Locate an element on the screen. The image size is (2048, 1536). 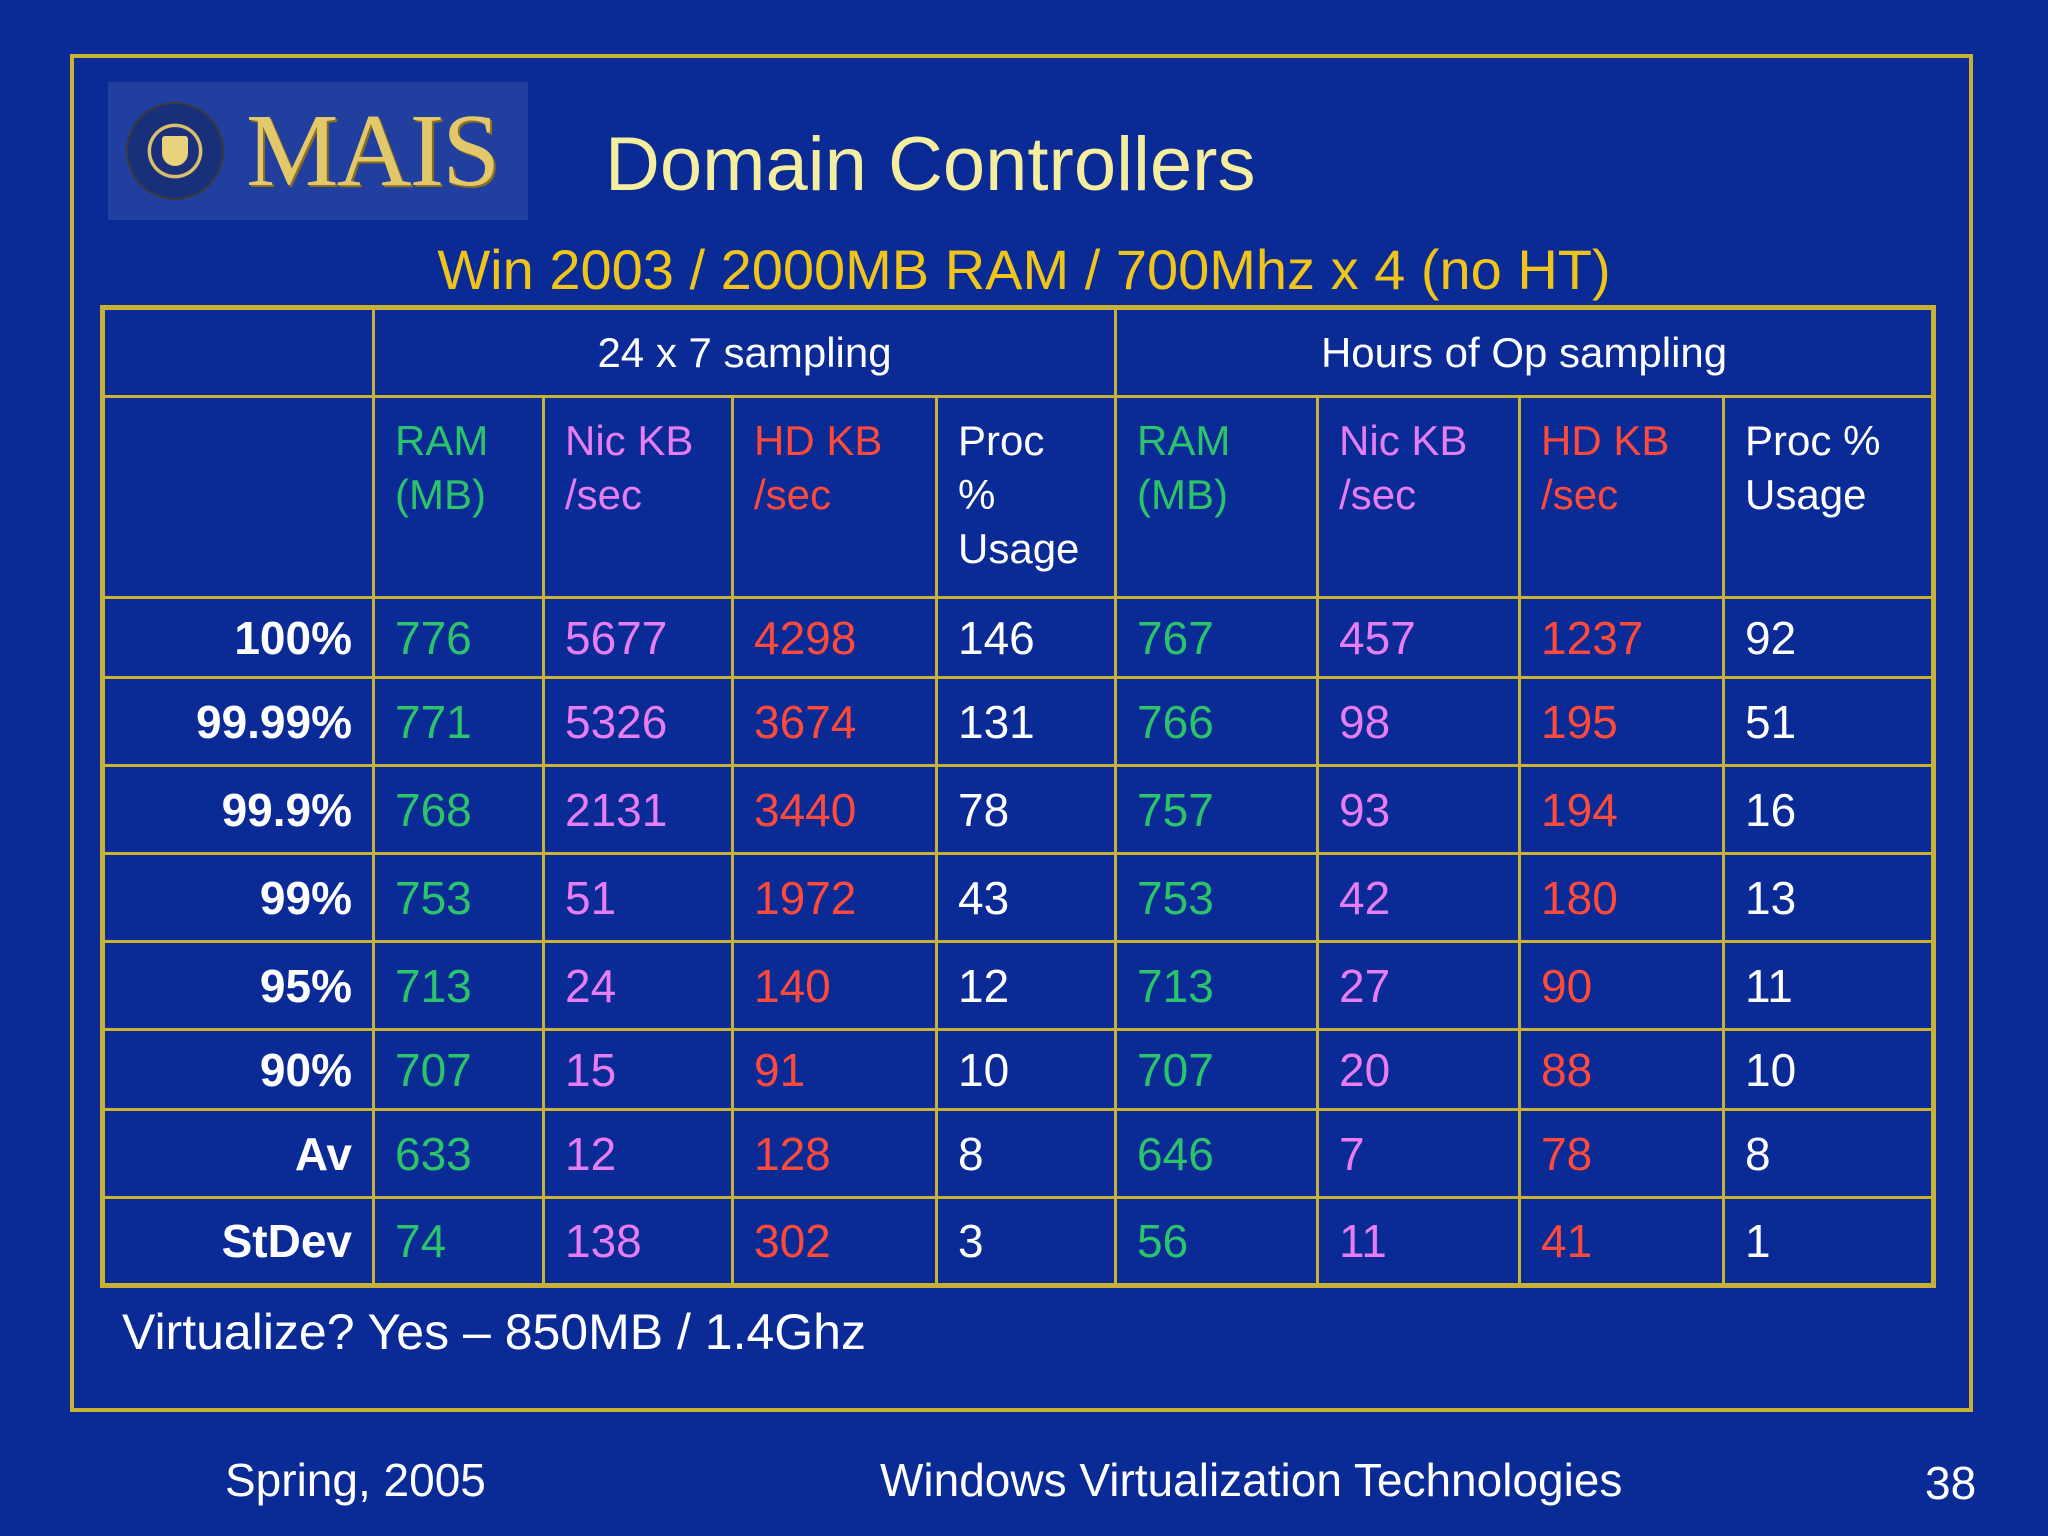
row-label: 90% is located at coordinates (238, 1069).